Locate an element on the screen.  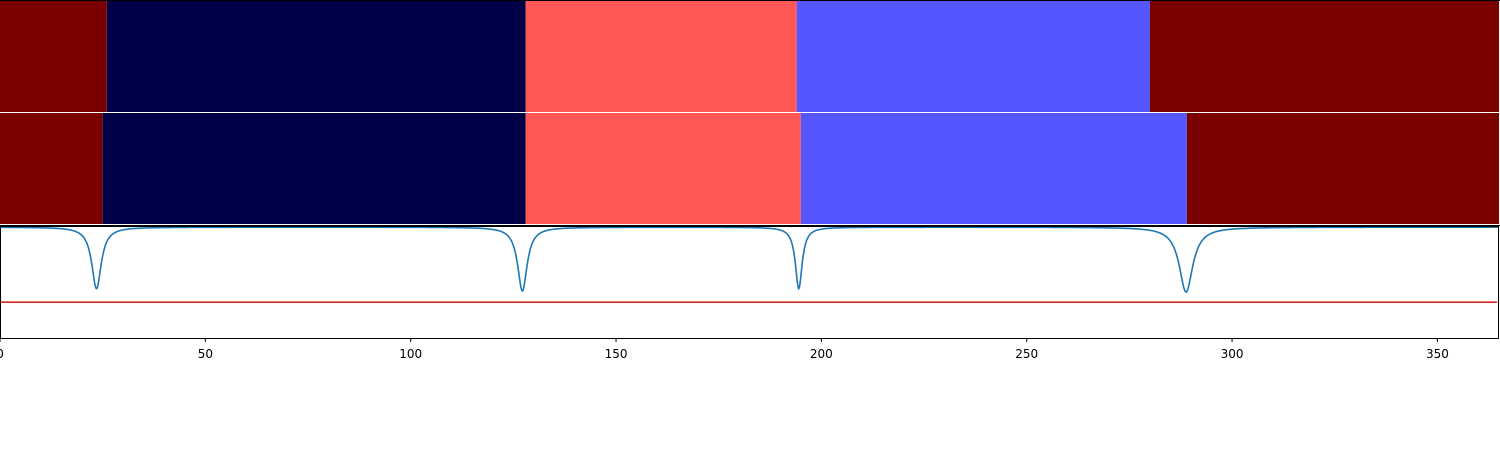
x-tick-label: 100 is located at coordinates (410, 354).